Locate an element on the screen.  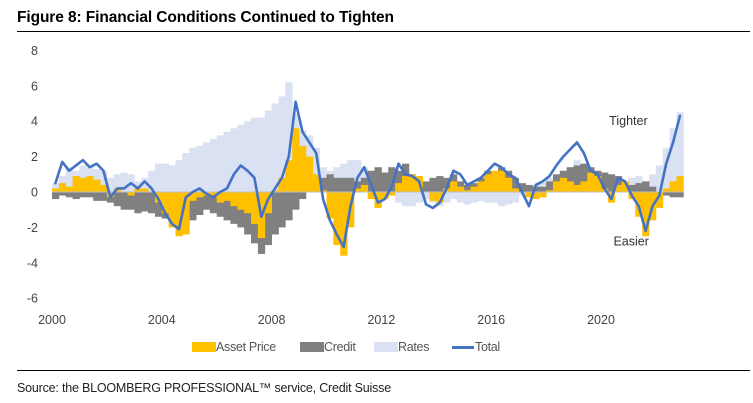
legend-item-total: Total is located at coordinates (476, 347).